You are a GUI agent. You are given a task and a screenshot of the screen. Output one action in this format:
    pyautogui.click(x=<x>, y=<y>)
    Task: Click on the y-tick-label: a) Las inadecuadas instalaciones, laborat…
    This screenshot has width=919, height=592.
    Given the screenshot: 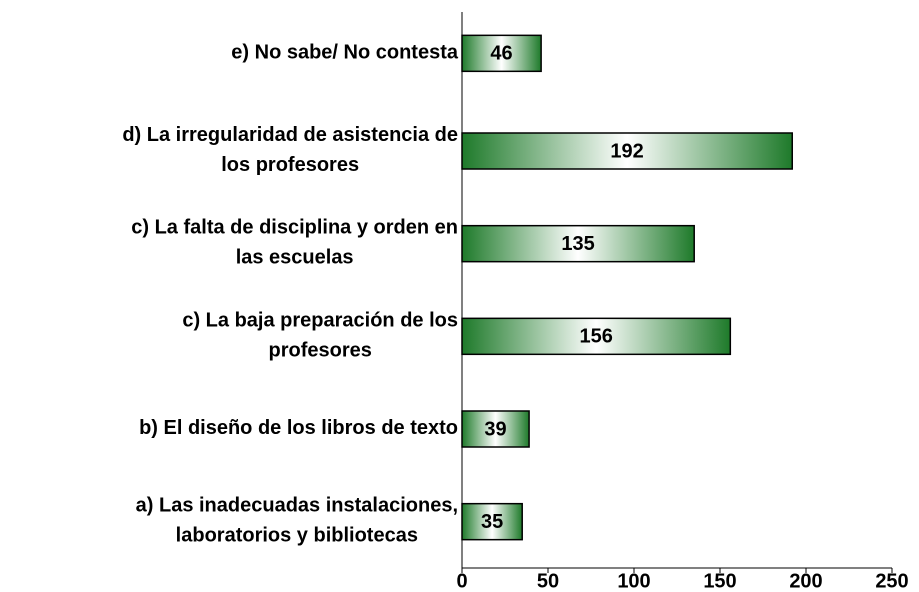 What is the action you would take?
    pyautogui.click(x=297, y=521)
    